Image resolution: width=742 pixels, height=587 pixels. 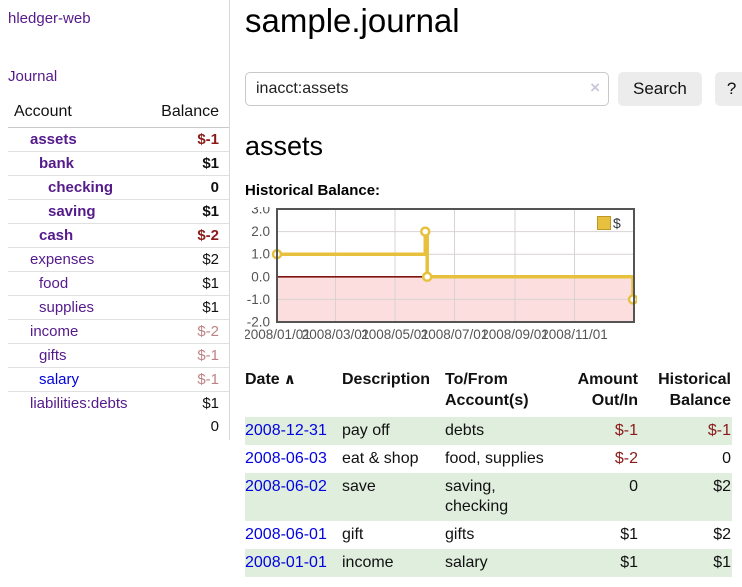 What do you see at coordinates (72, 211) in the screenshot?
I see `account-link: saving` at bounding box center [72, 211].